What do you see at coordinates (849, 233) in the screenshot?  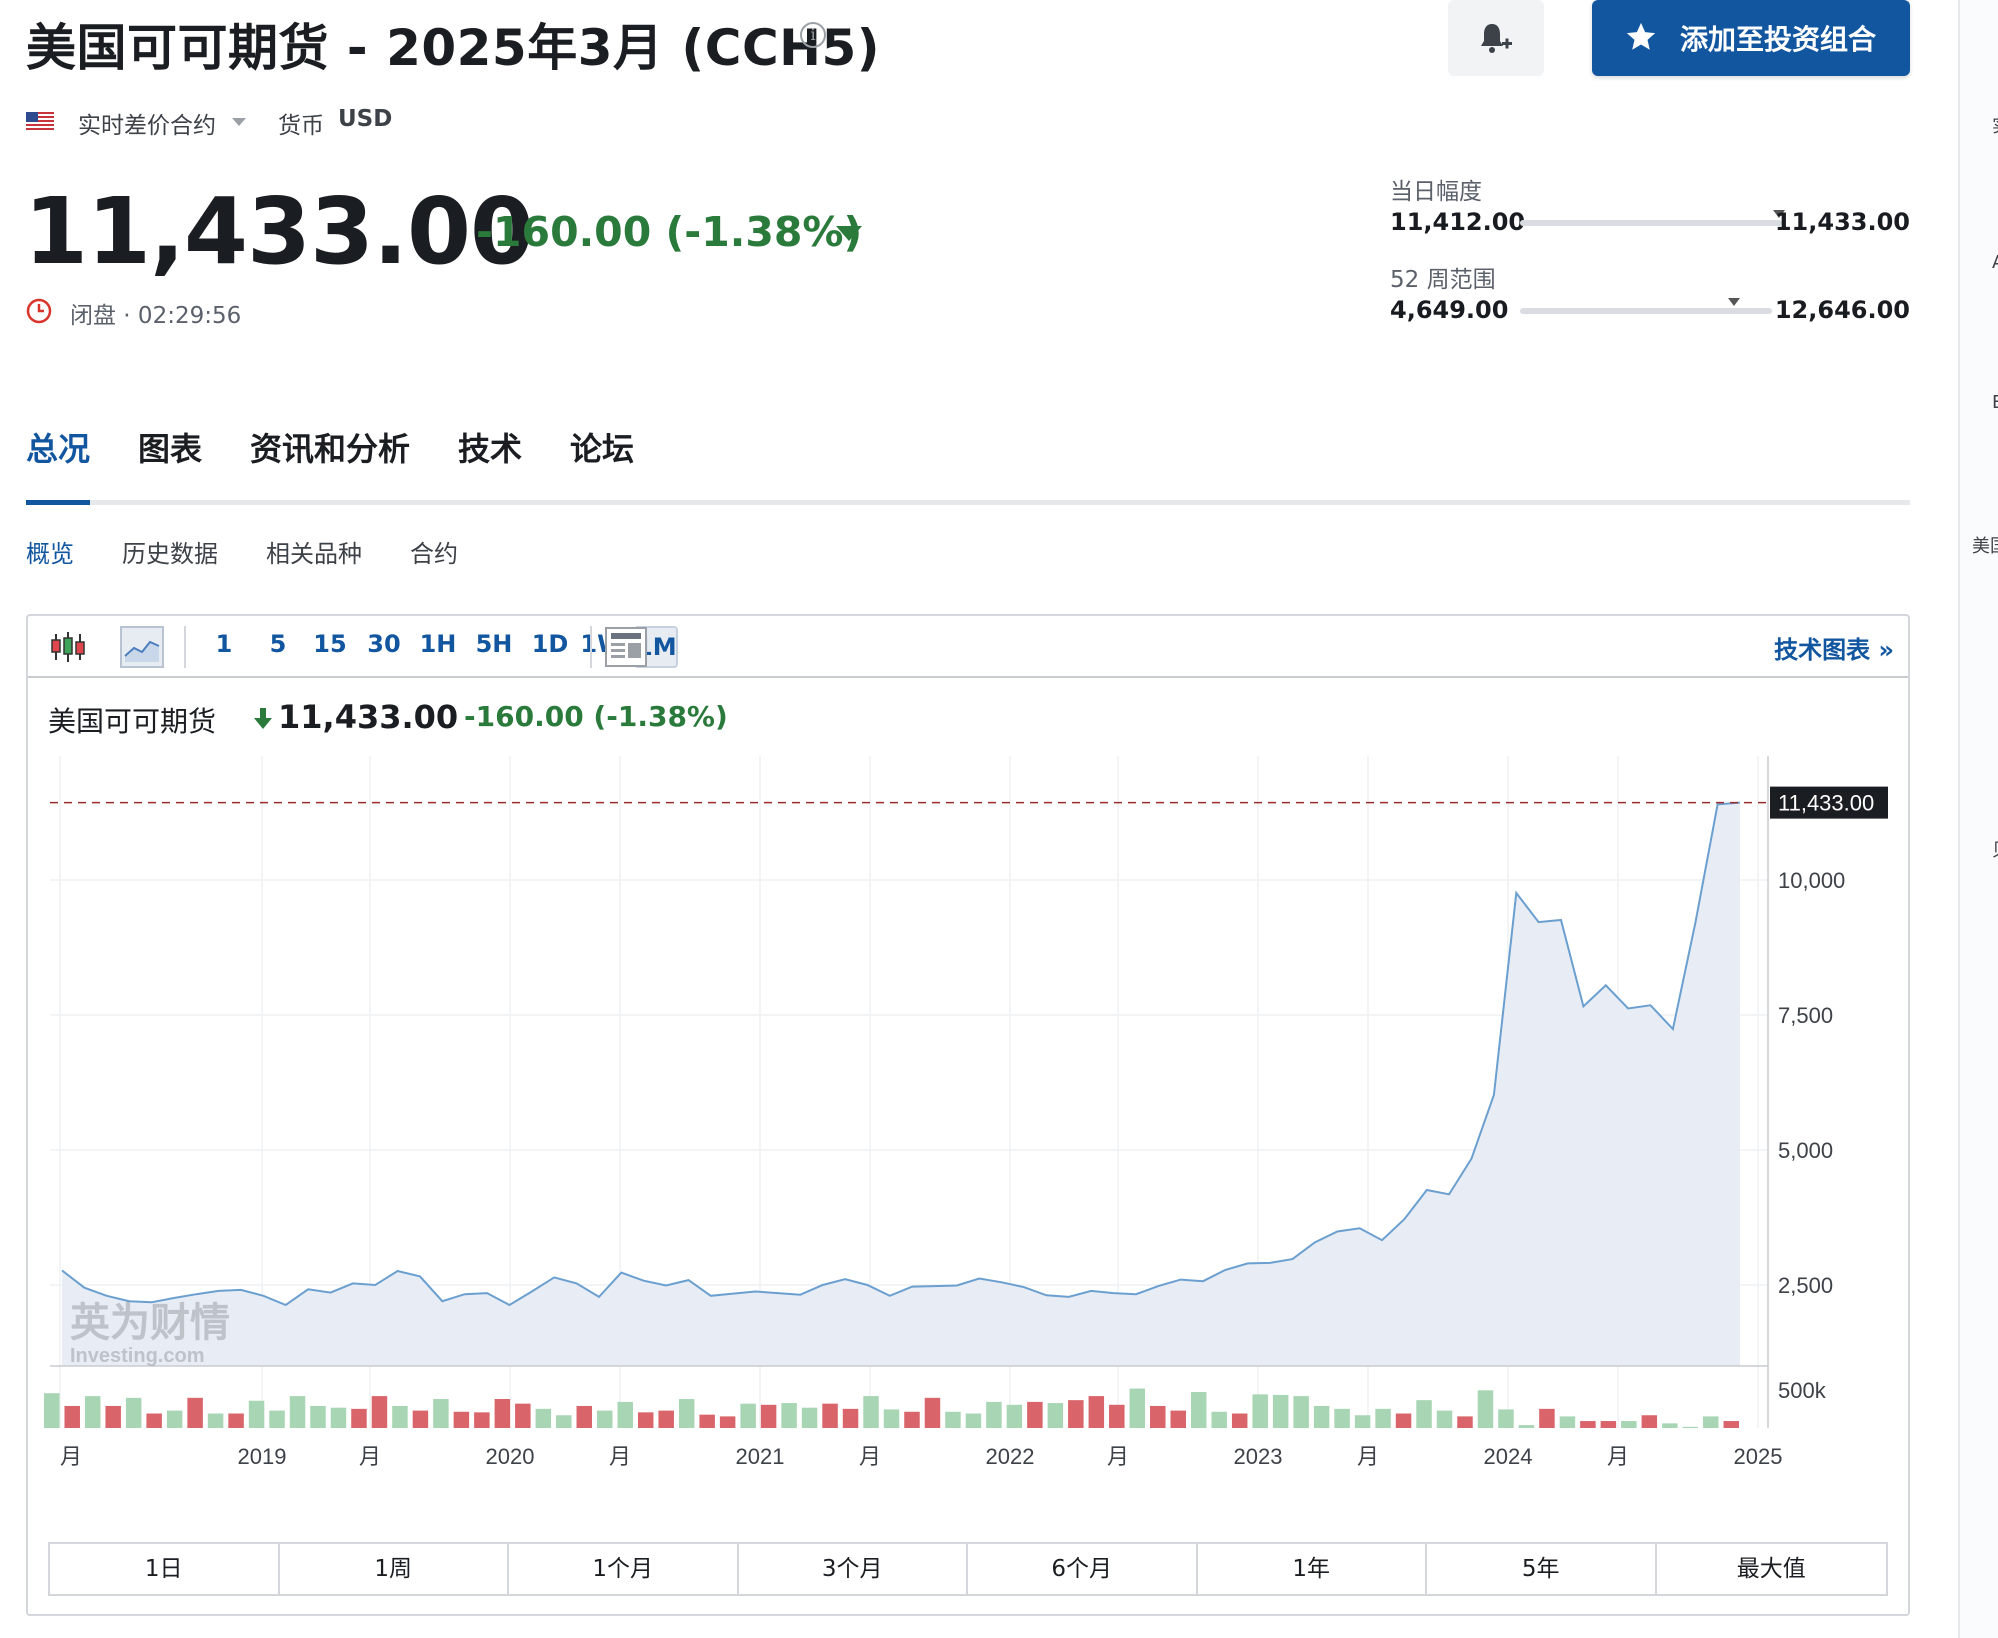 I see `down-arrow-icon` at bounding box center [849, 233].